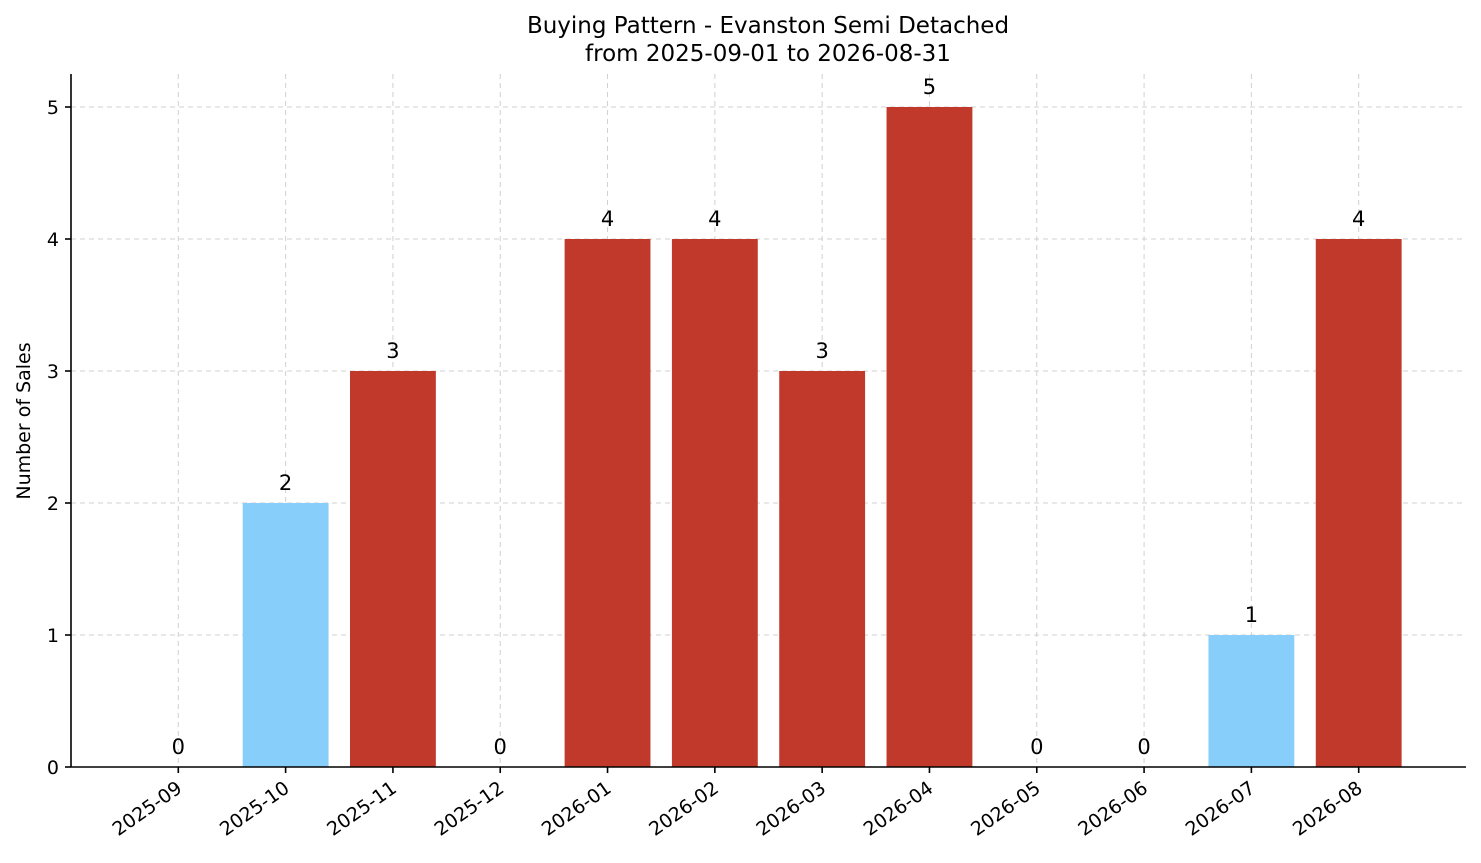 The image size is (1481, 863). Describe the element at coordinates (362, 809) in the screenshot. I see `x-tick-label: 2025-11` at that location.